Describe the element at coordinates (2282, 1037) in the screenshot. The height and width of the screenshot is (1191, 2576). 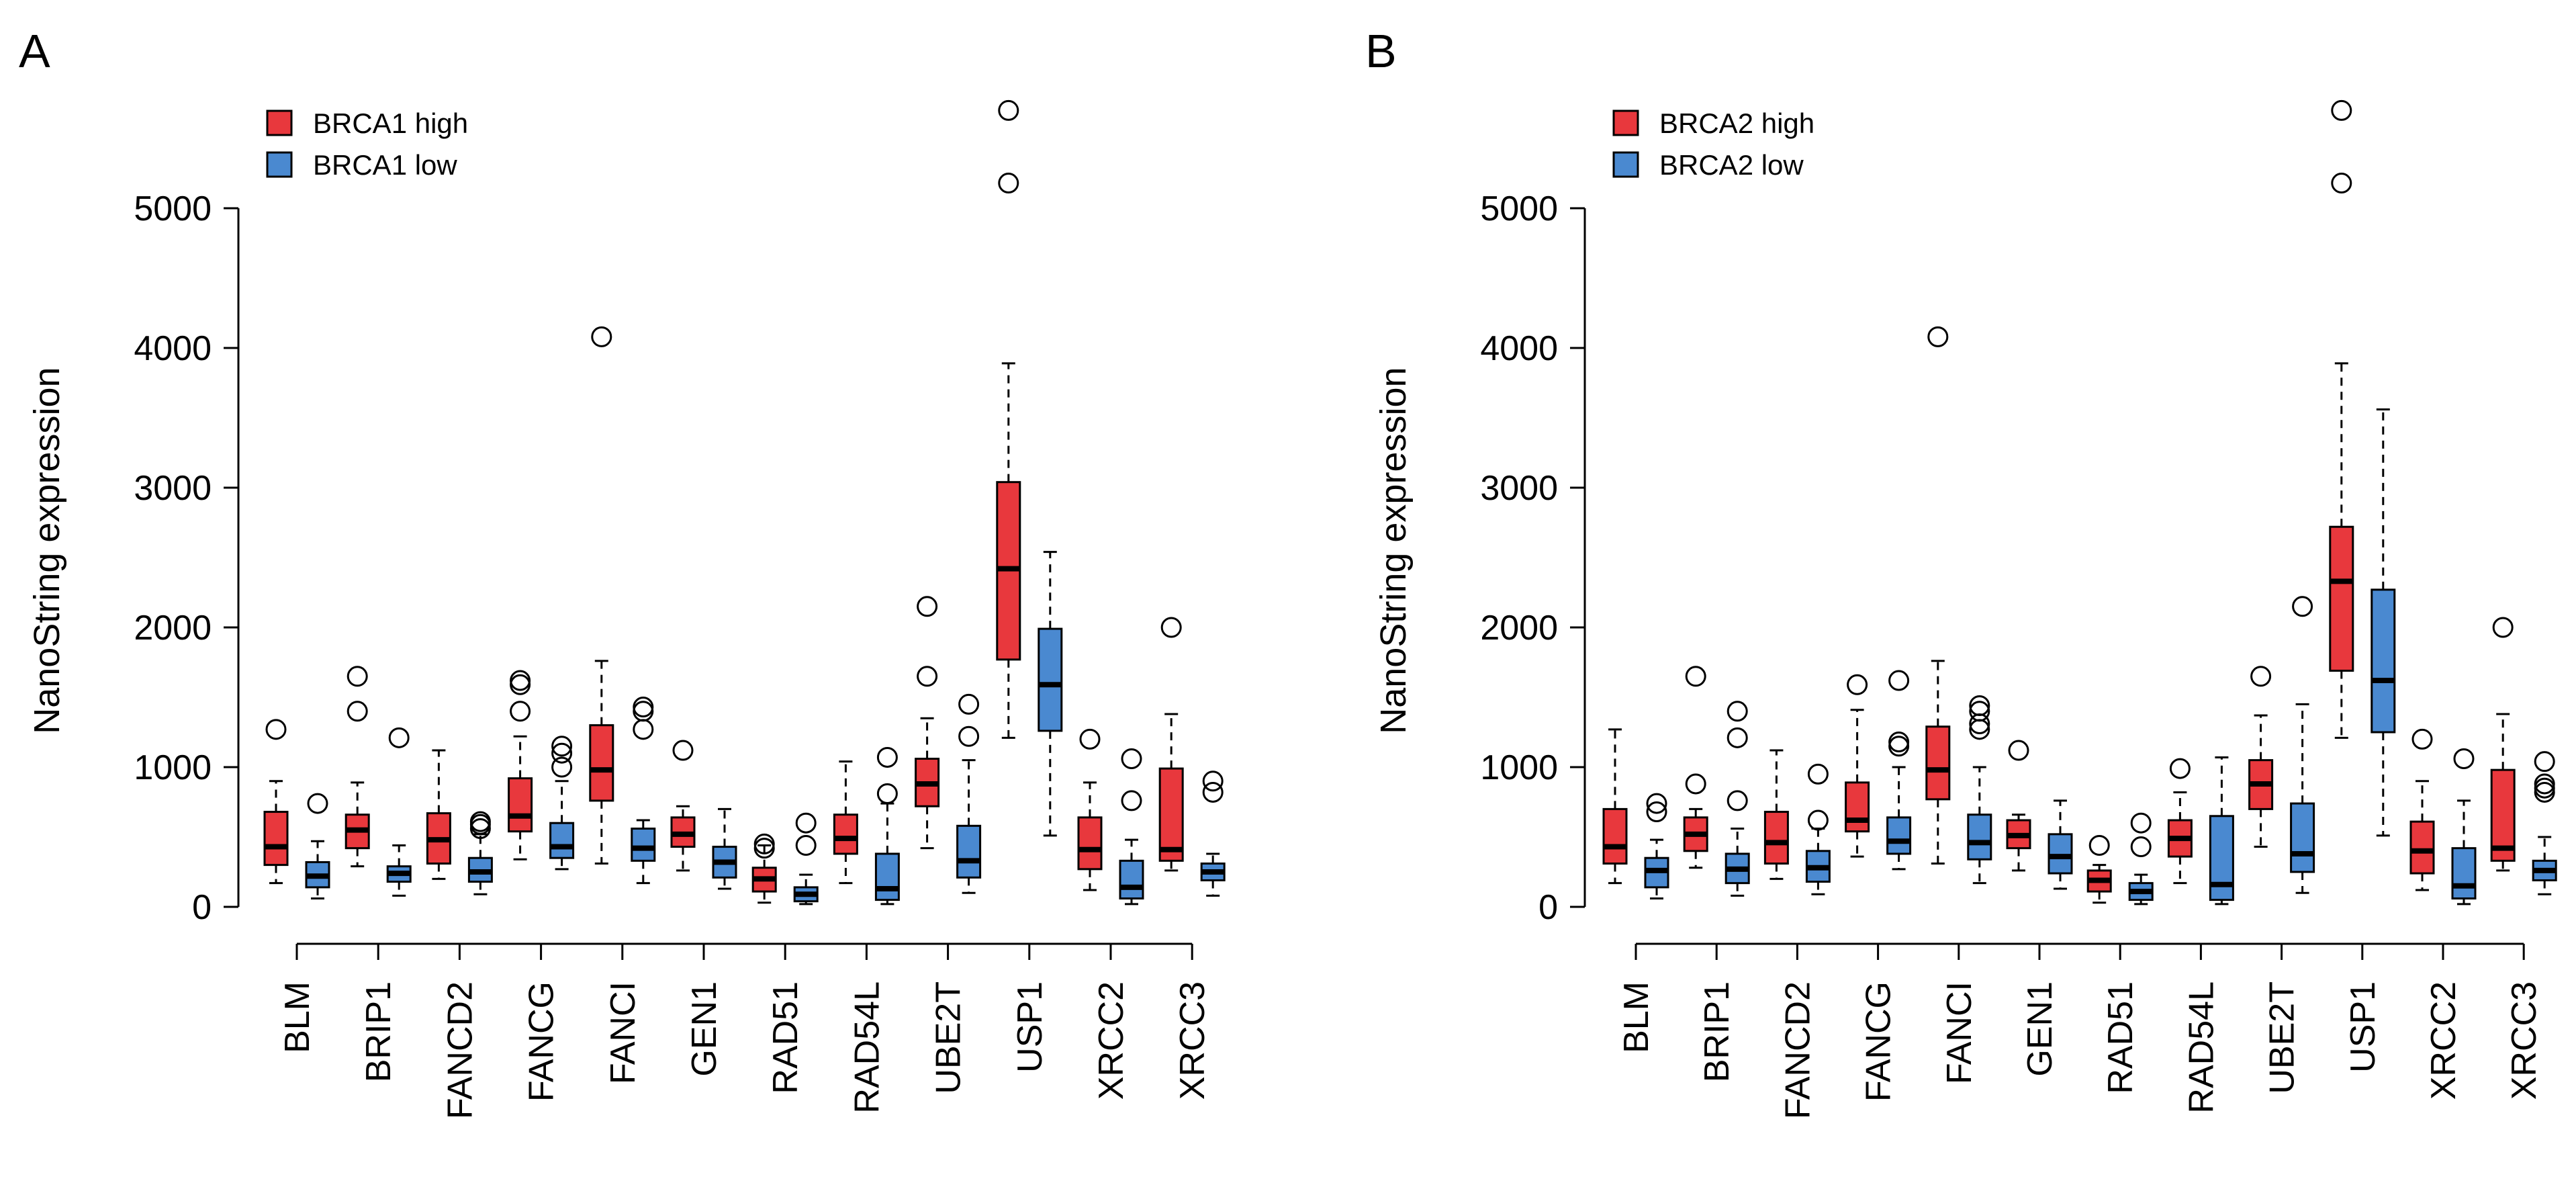
I see `x-tick-label: UBE2T` at that location.